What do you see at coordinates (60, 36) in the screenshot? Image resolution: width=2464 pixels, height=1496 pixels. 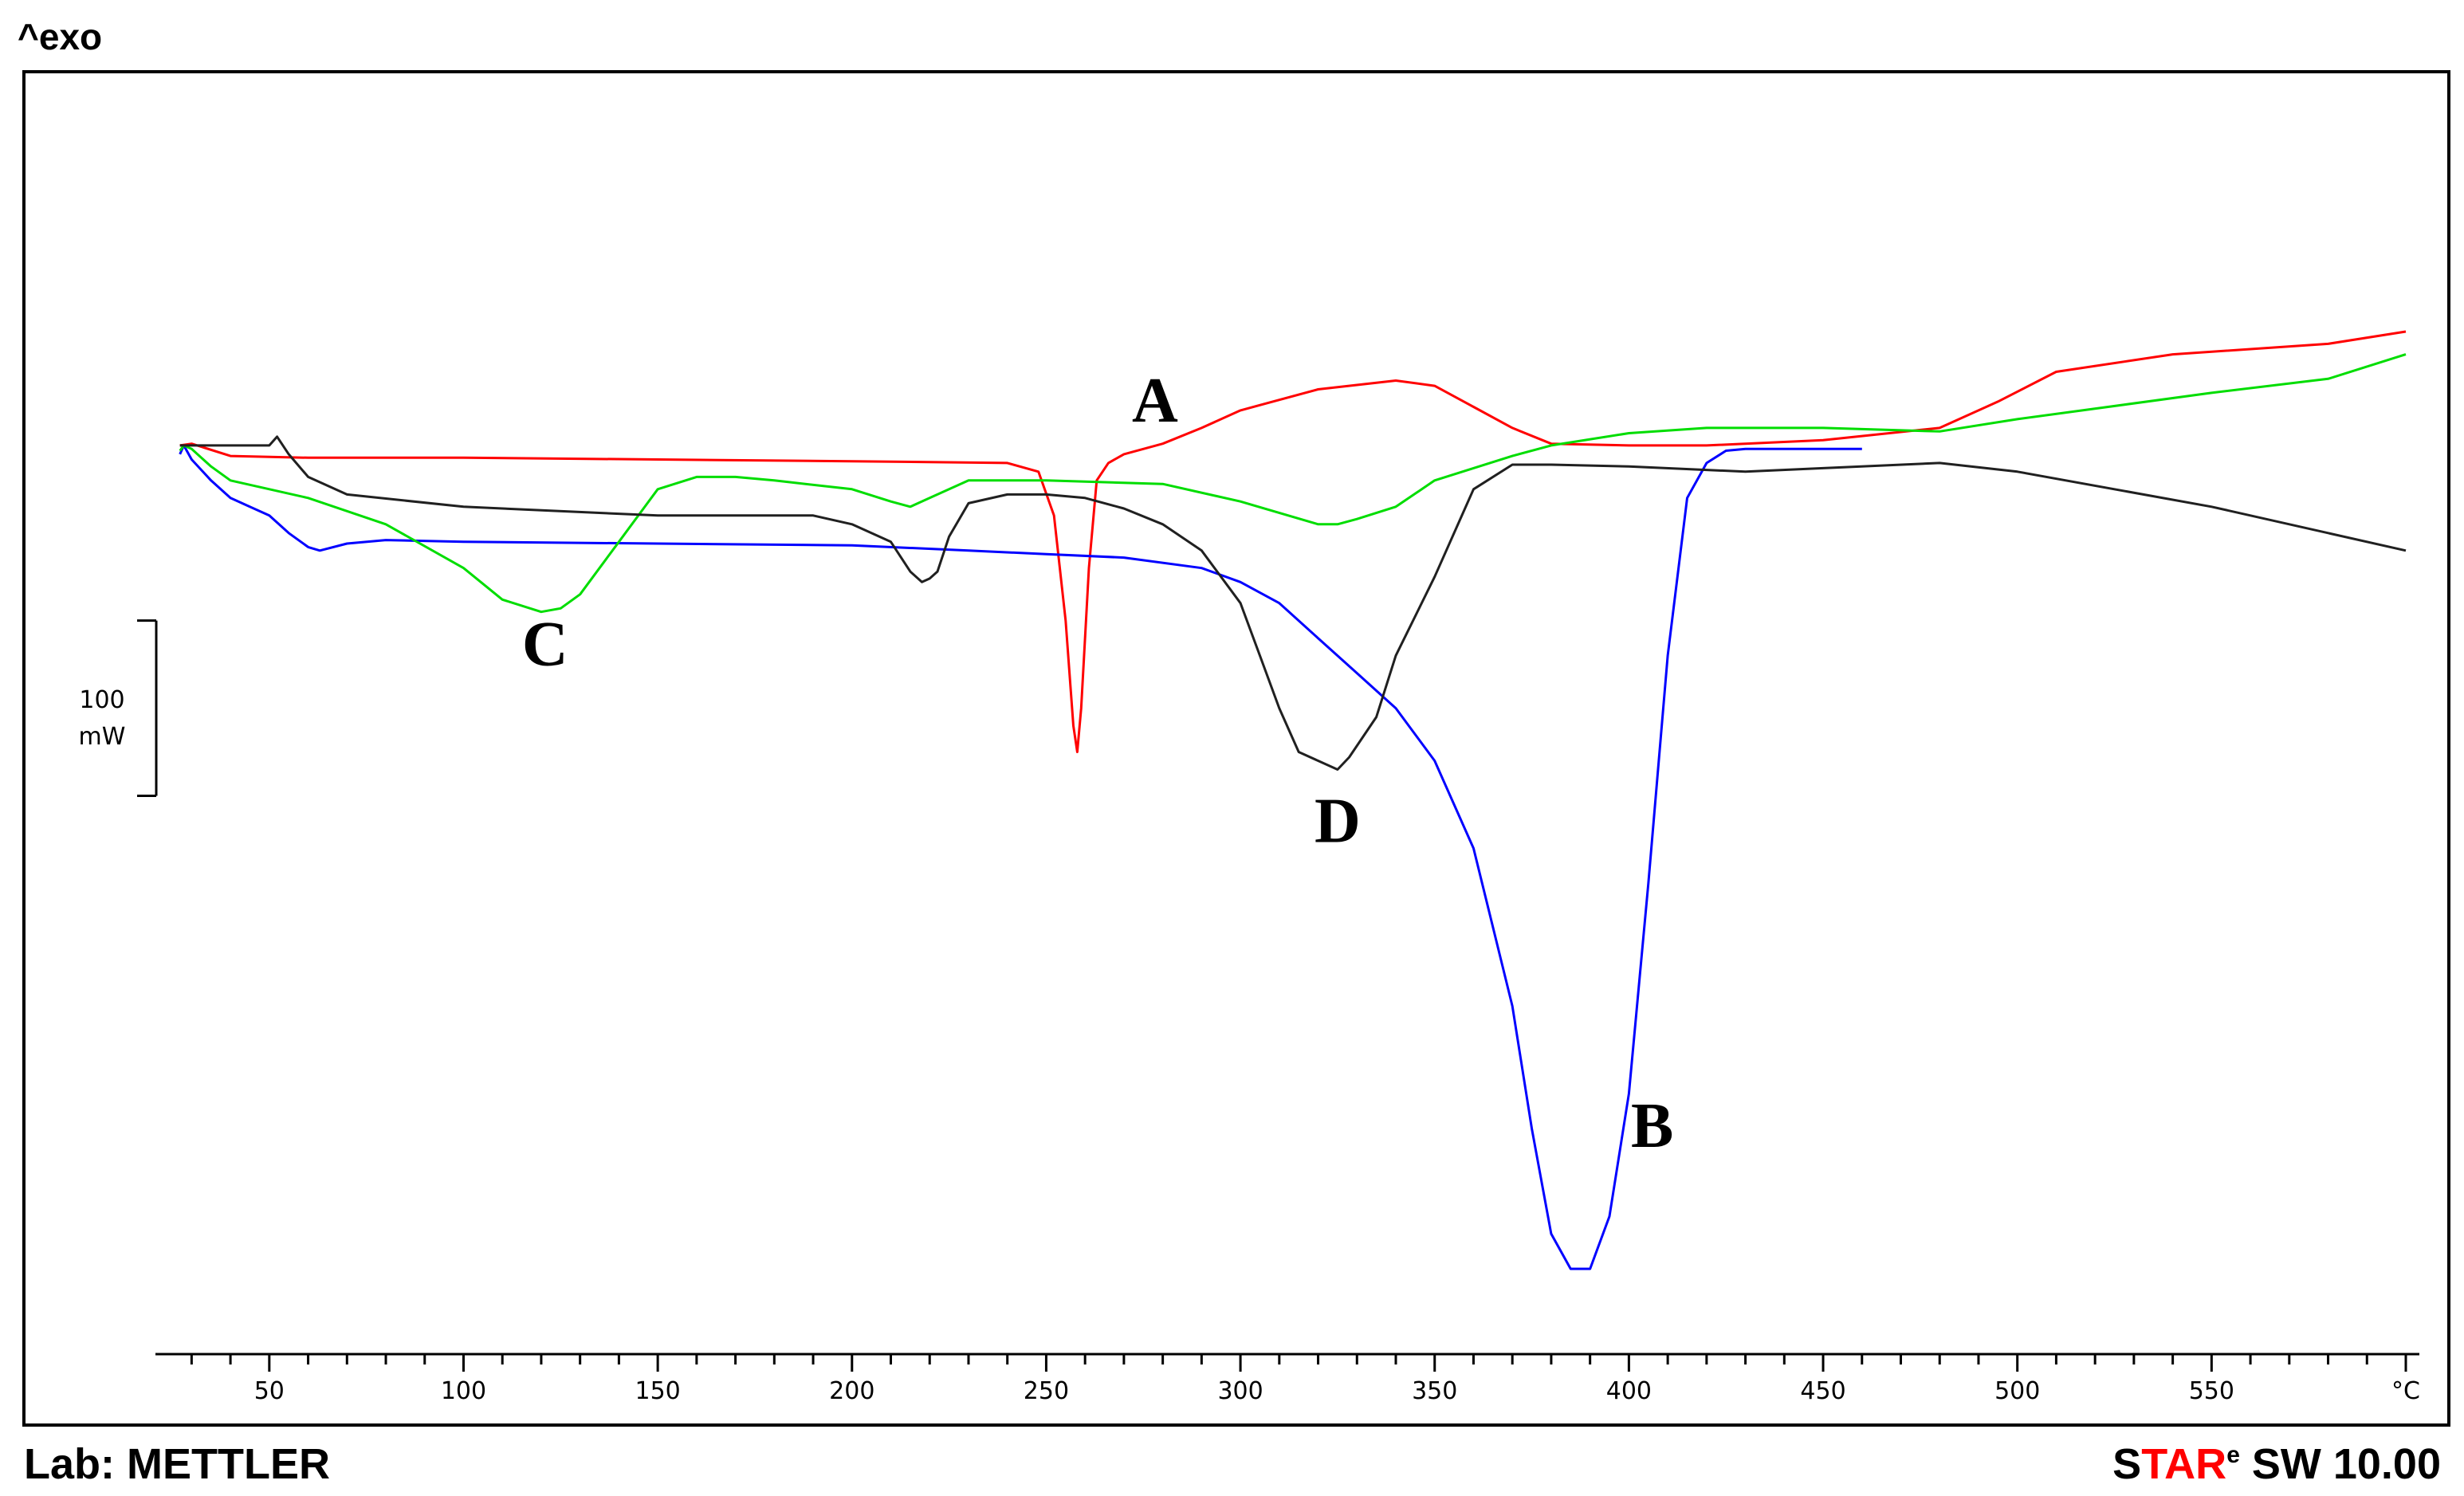 I see `exo-label: ^exo` at bounding box center [60, 36].